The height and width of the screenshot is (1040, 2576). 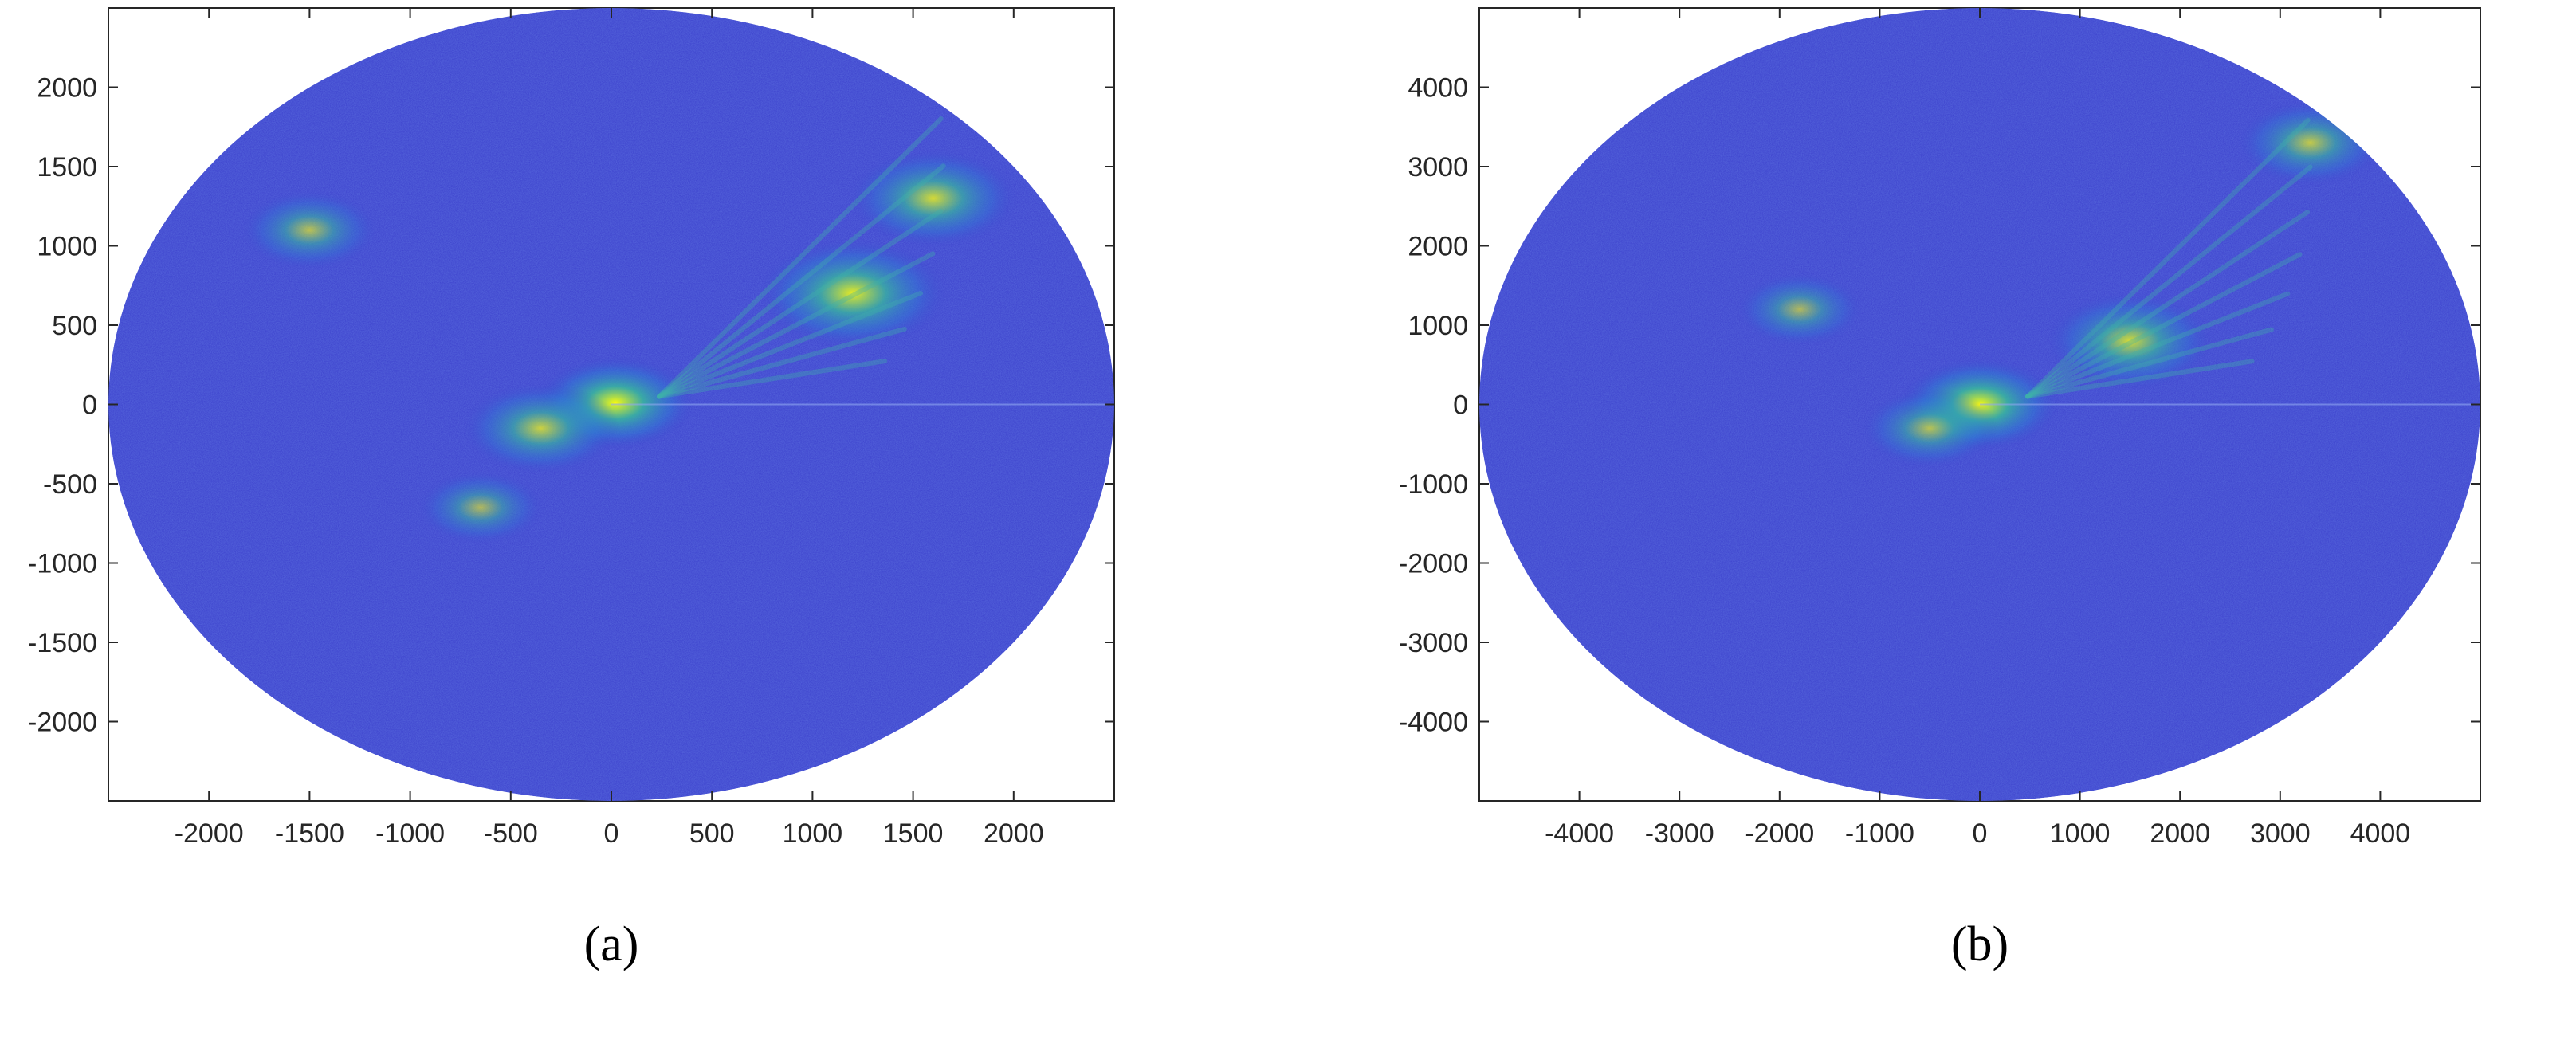 I want to click on y-tick-label: 3000, so click(x=1438, y=167).